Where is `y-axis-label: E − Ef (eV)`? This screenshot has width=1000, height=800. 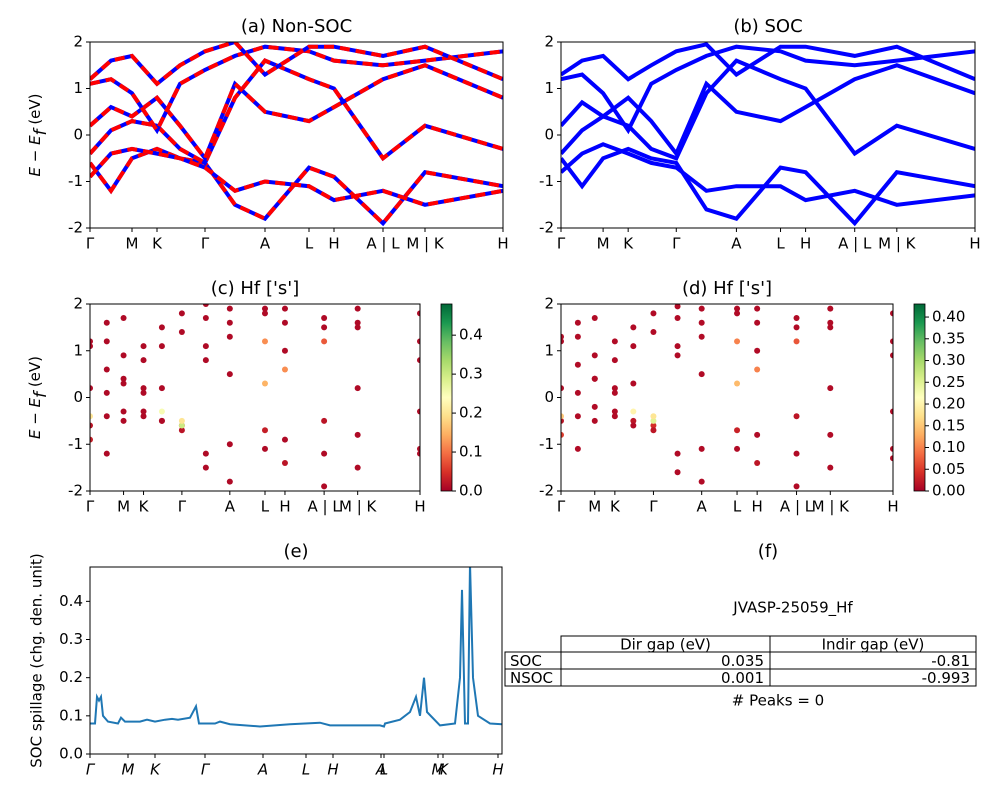
y-axis-label: E − Ef (eV) is located at coordinates (39, 397).